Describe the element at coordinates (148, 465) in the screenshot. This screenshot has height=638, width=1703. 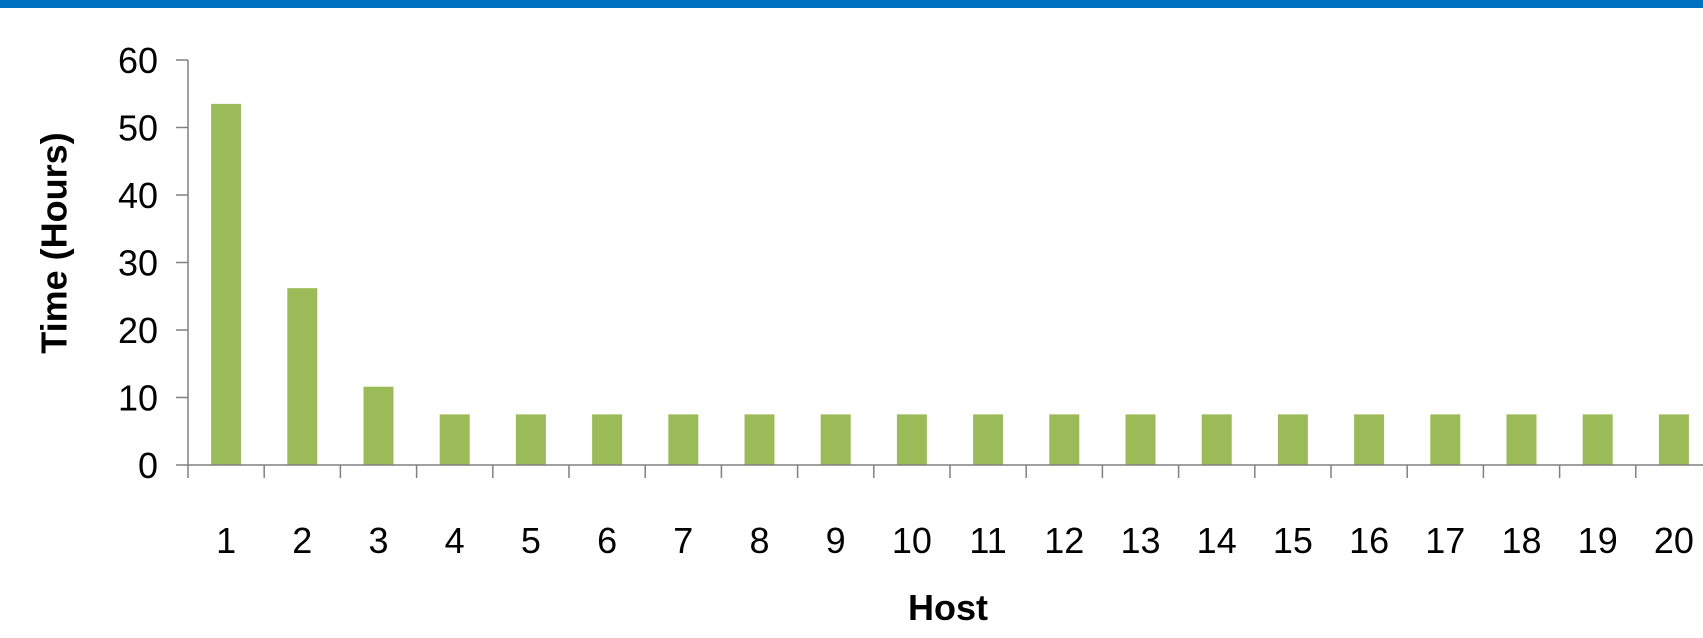
I see `y-tick-label: 0` at that location.